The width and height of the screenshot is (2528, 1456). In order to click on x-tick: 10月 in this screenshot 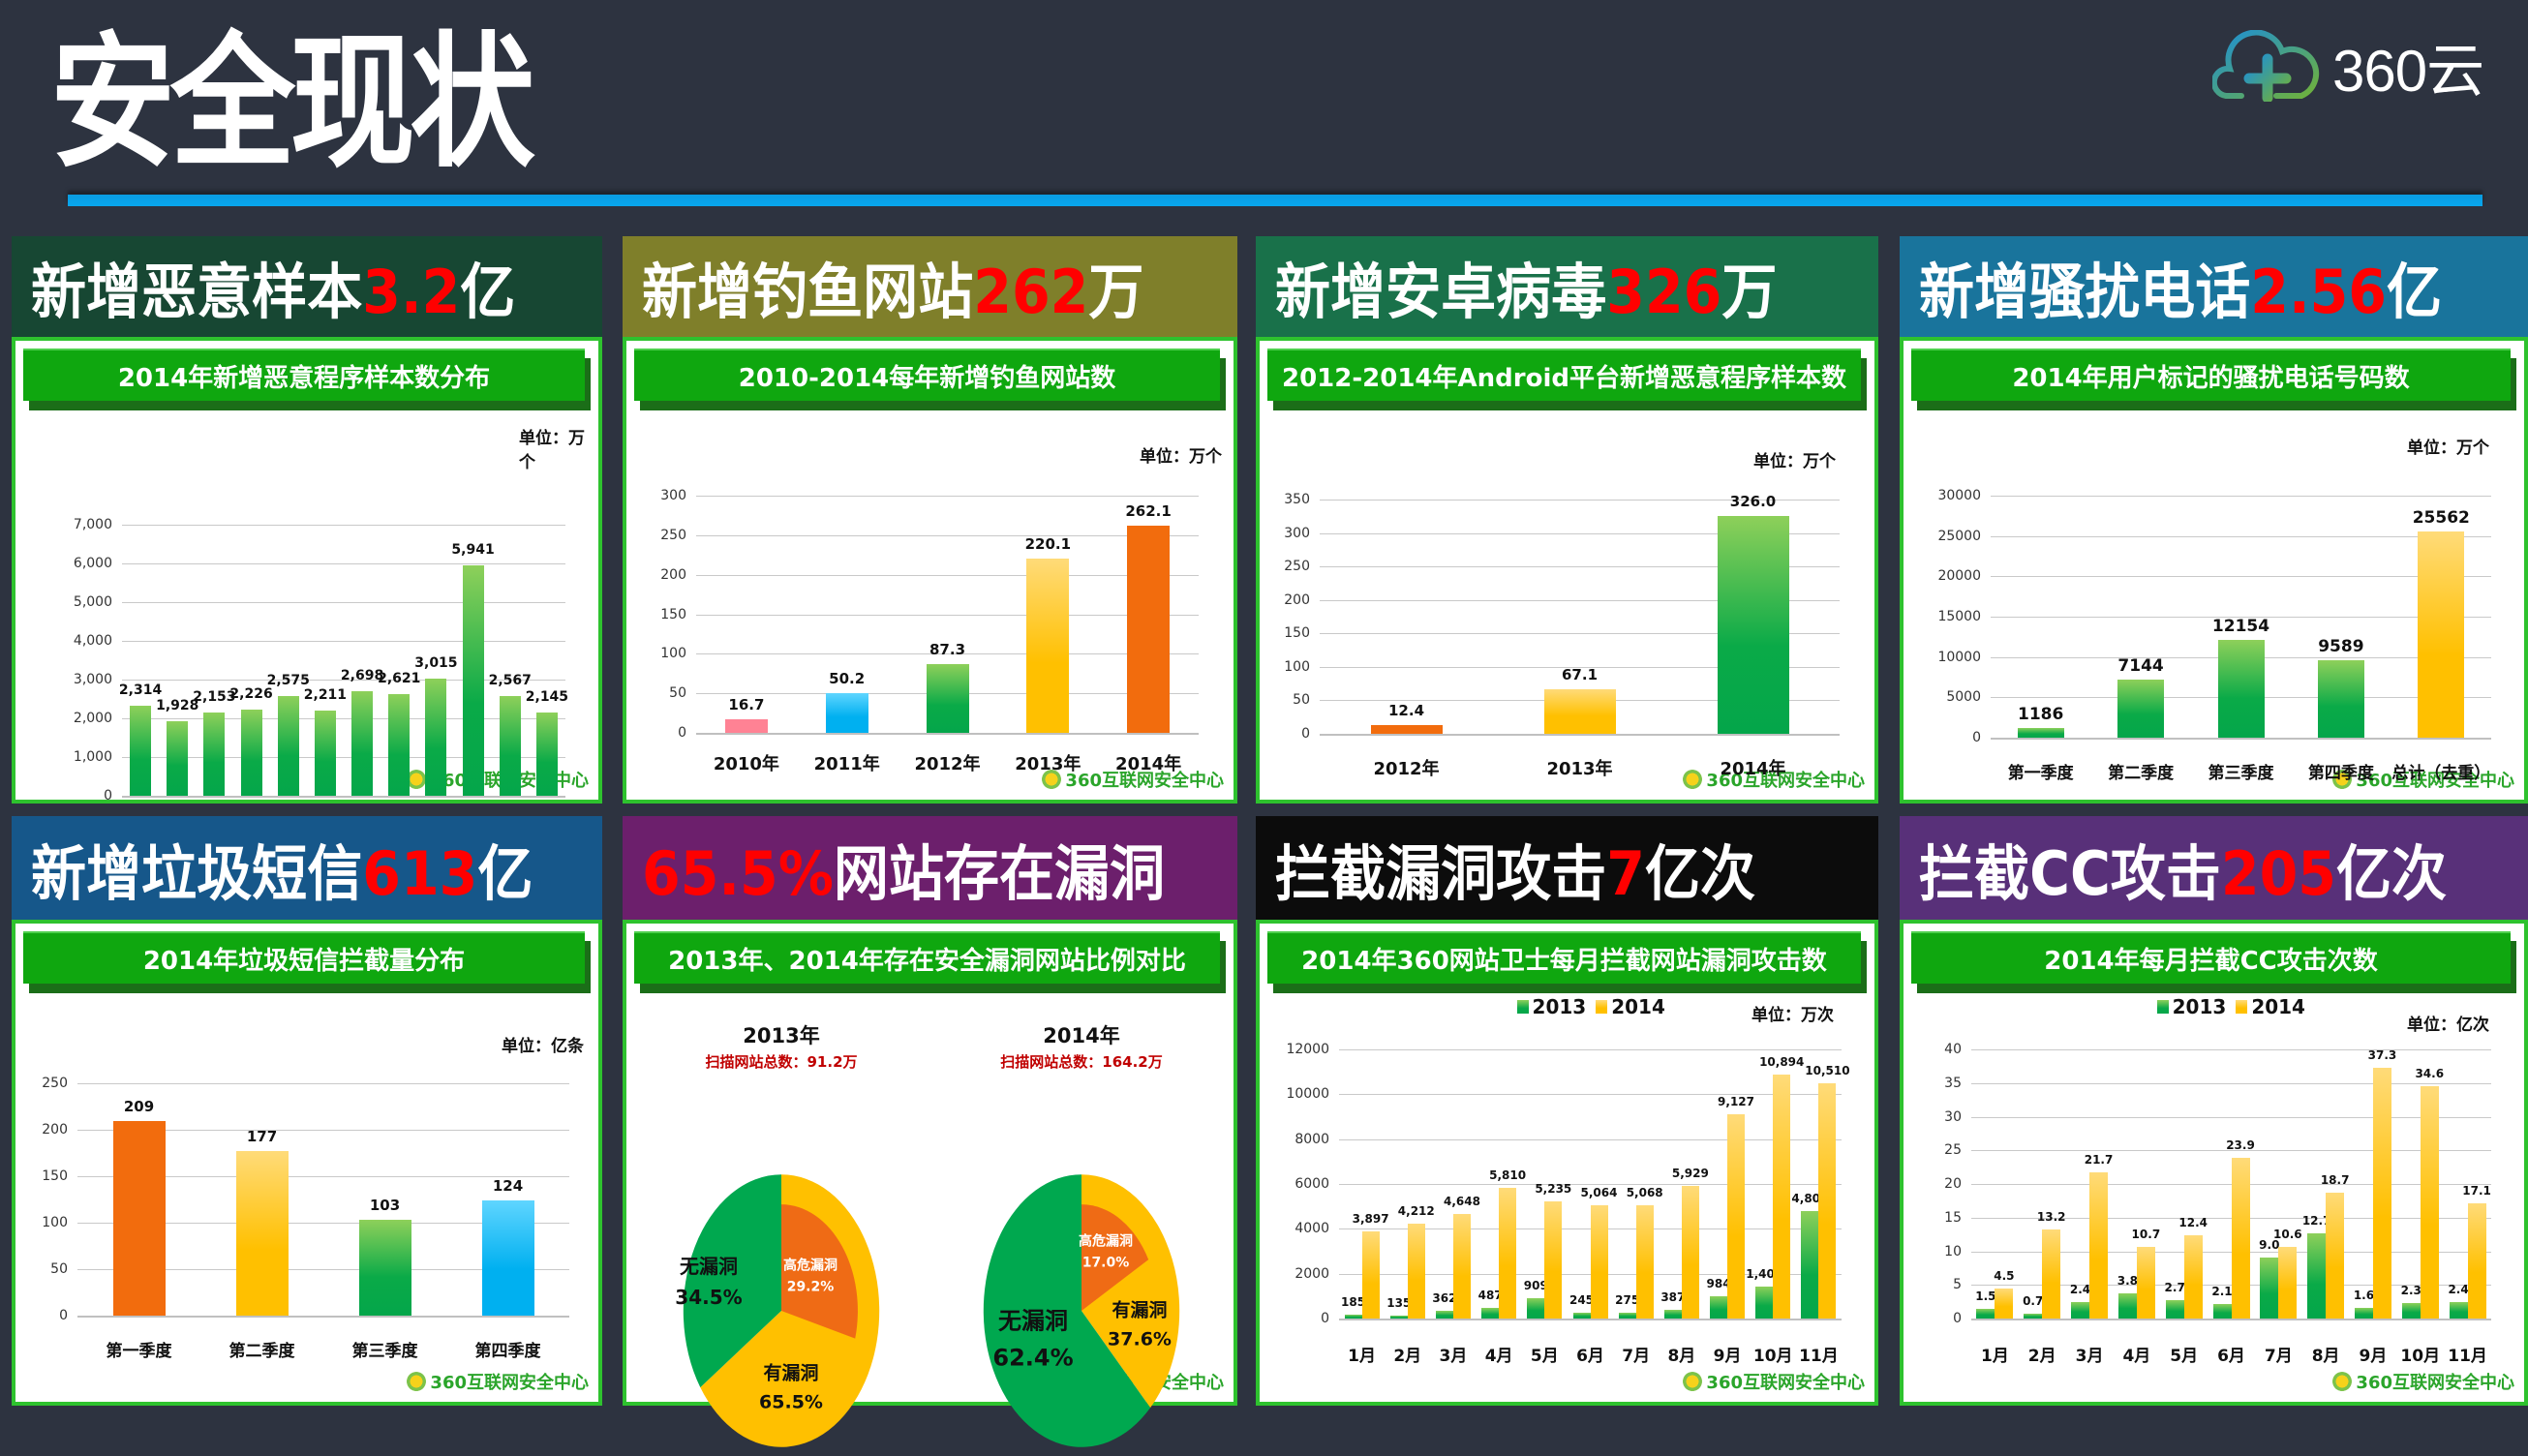, I will do `click(1772, 1357)`.